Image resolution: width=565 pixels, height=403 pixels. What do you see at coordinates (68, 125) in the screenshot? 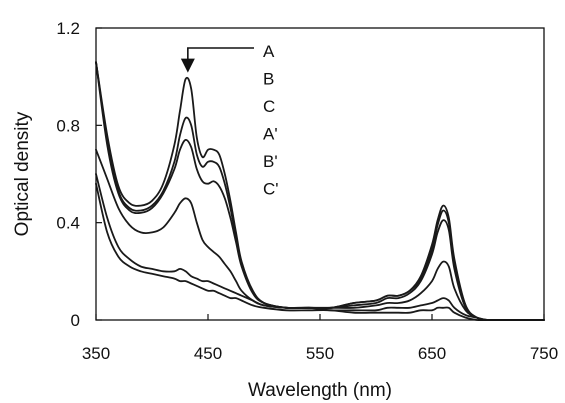
I see `y-tick-label: 0.8` at bounding box center [68, 125].